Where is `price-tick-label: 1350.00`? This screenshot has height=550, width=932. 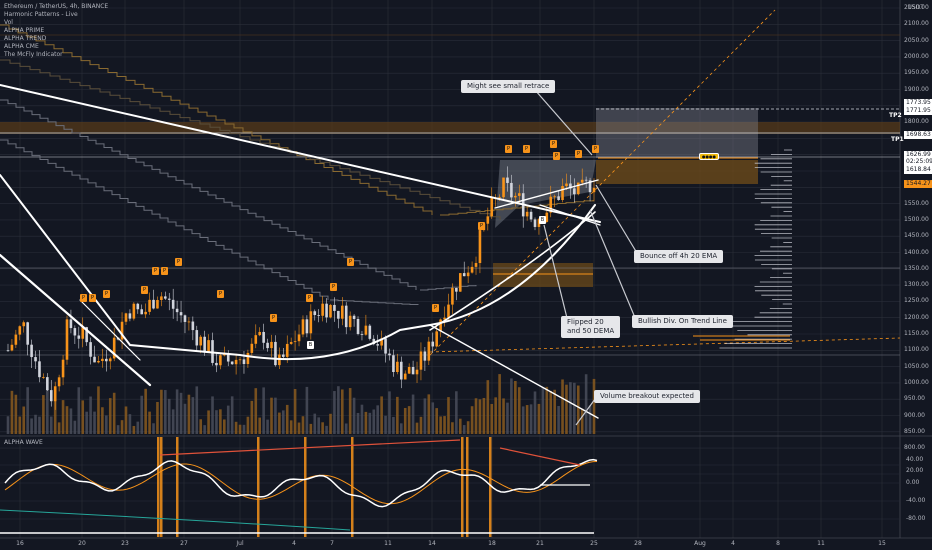 price-tick-label: 1350.00 is located at coordinates (916, 268).